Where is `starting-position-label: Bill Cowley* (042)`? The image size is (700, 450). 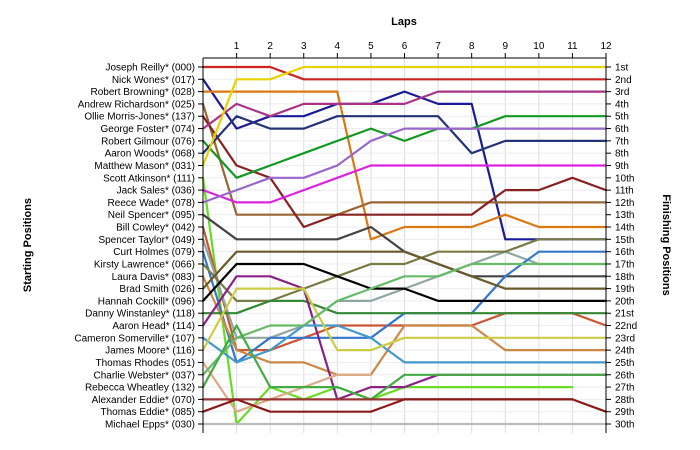 starting-position-label: Bill Cowley* (042) is located at coordinates (155, 228).